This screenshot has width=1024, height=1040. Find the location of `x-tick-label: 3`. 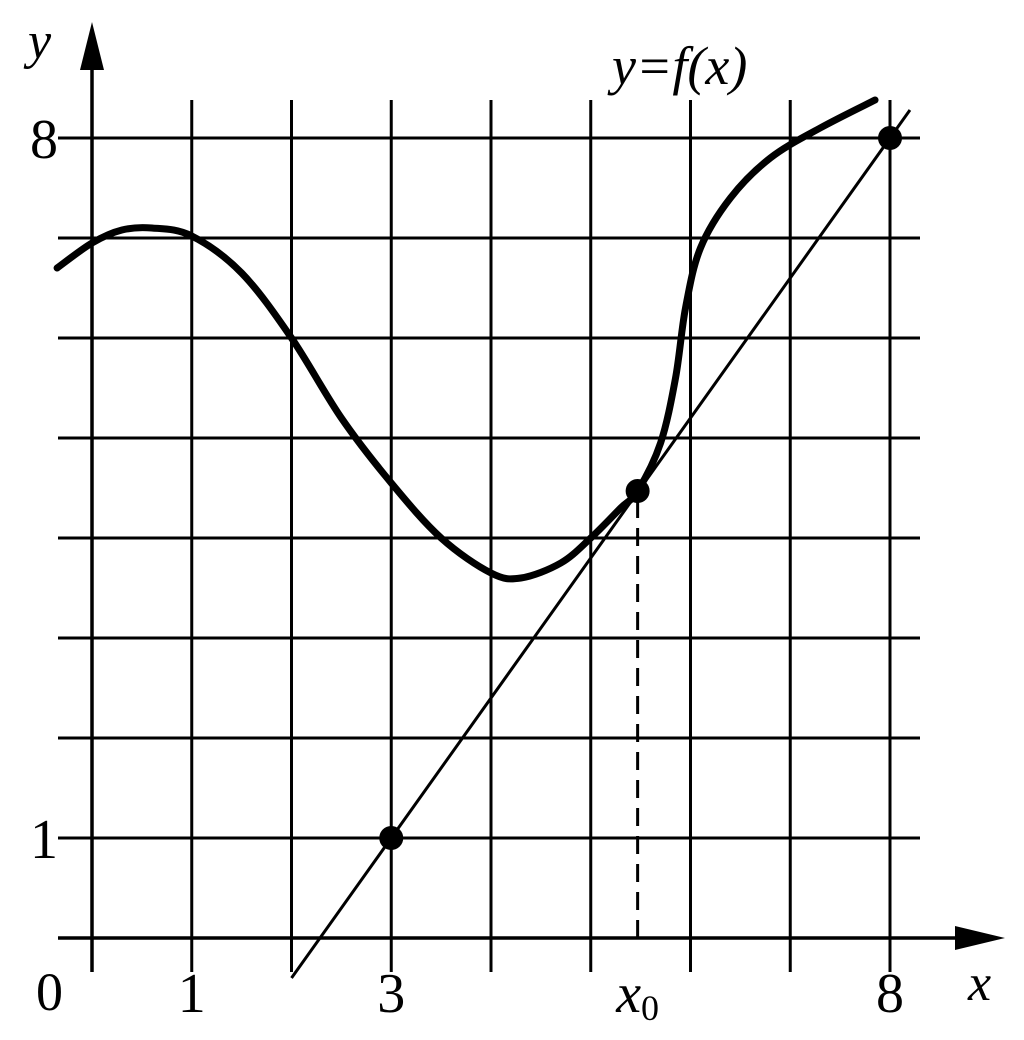

x-tick-label: 3 is located at coordinates (391, 994).